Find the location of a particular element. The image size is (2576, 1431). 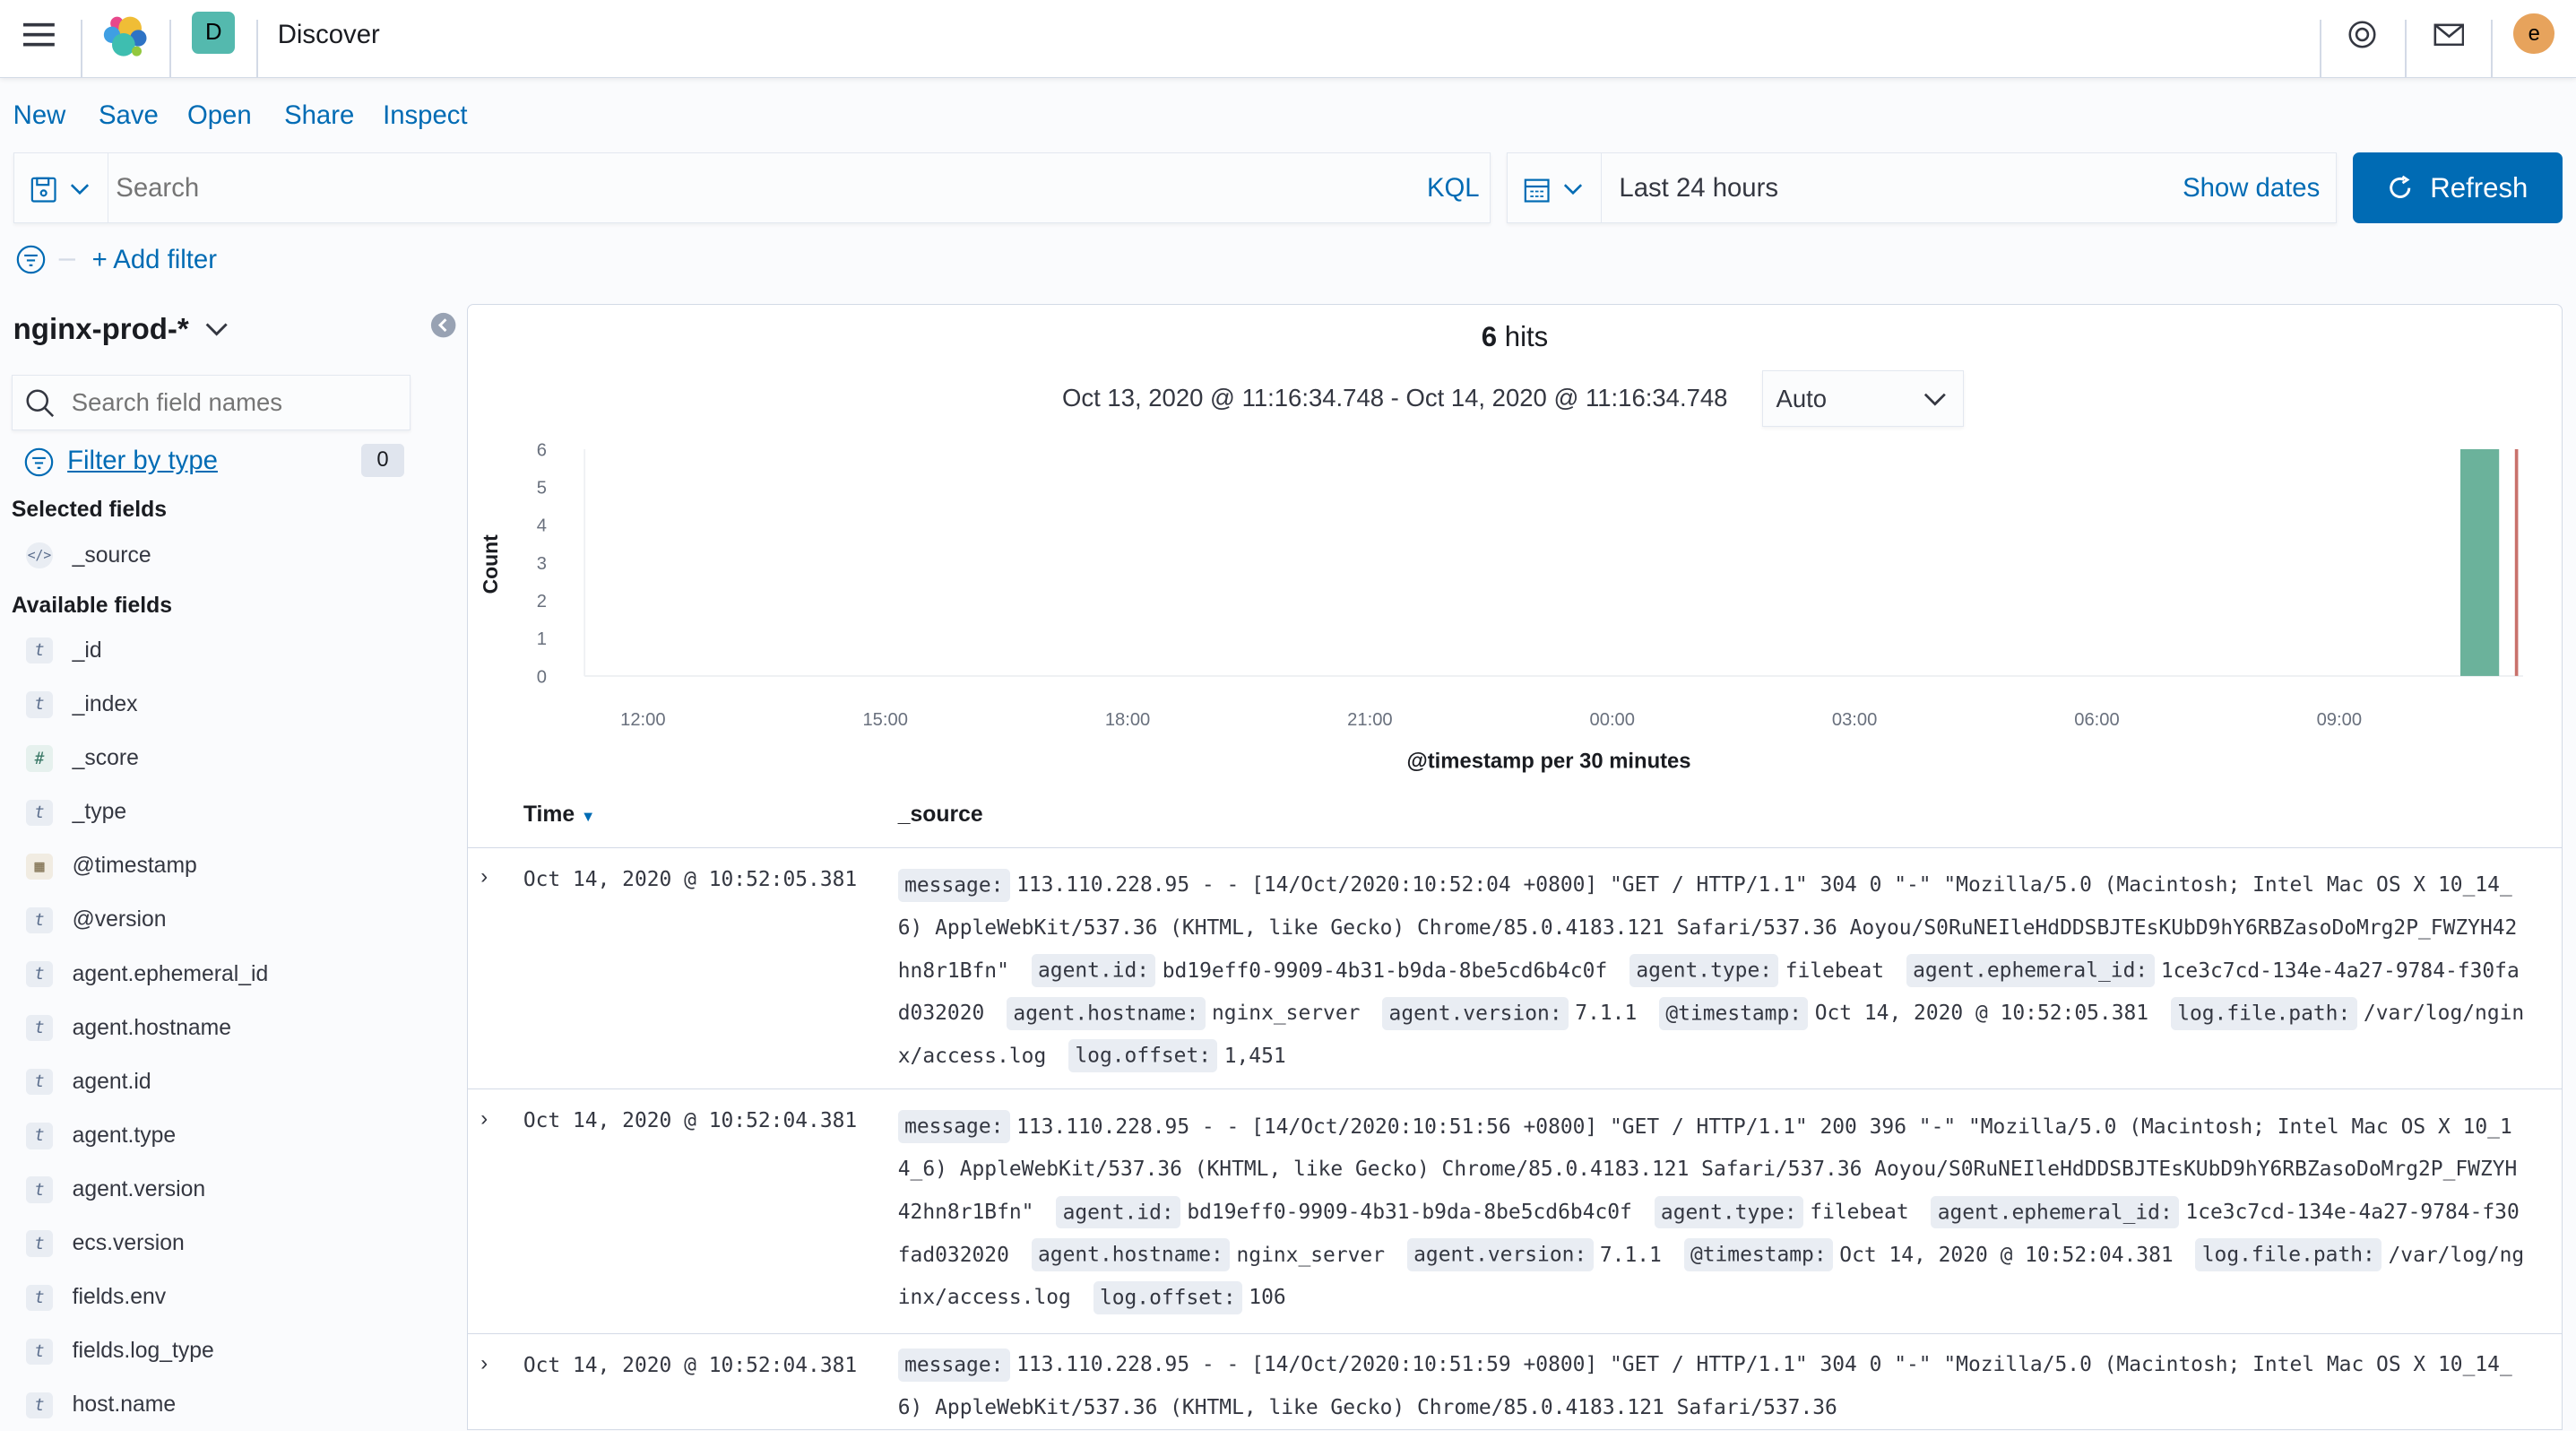

field-name: agent.id is located at coordinates (111, 1081).